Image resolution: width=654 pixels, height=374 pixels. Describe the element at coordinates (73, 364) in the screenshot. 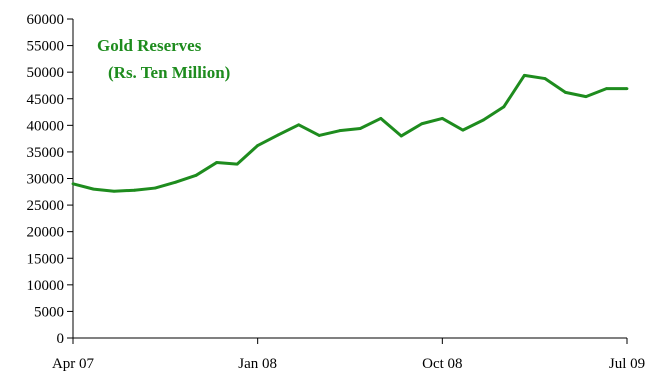

I see `x-tick-label: Apr 07` at that location.